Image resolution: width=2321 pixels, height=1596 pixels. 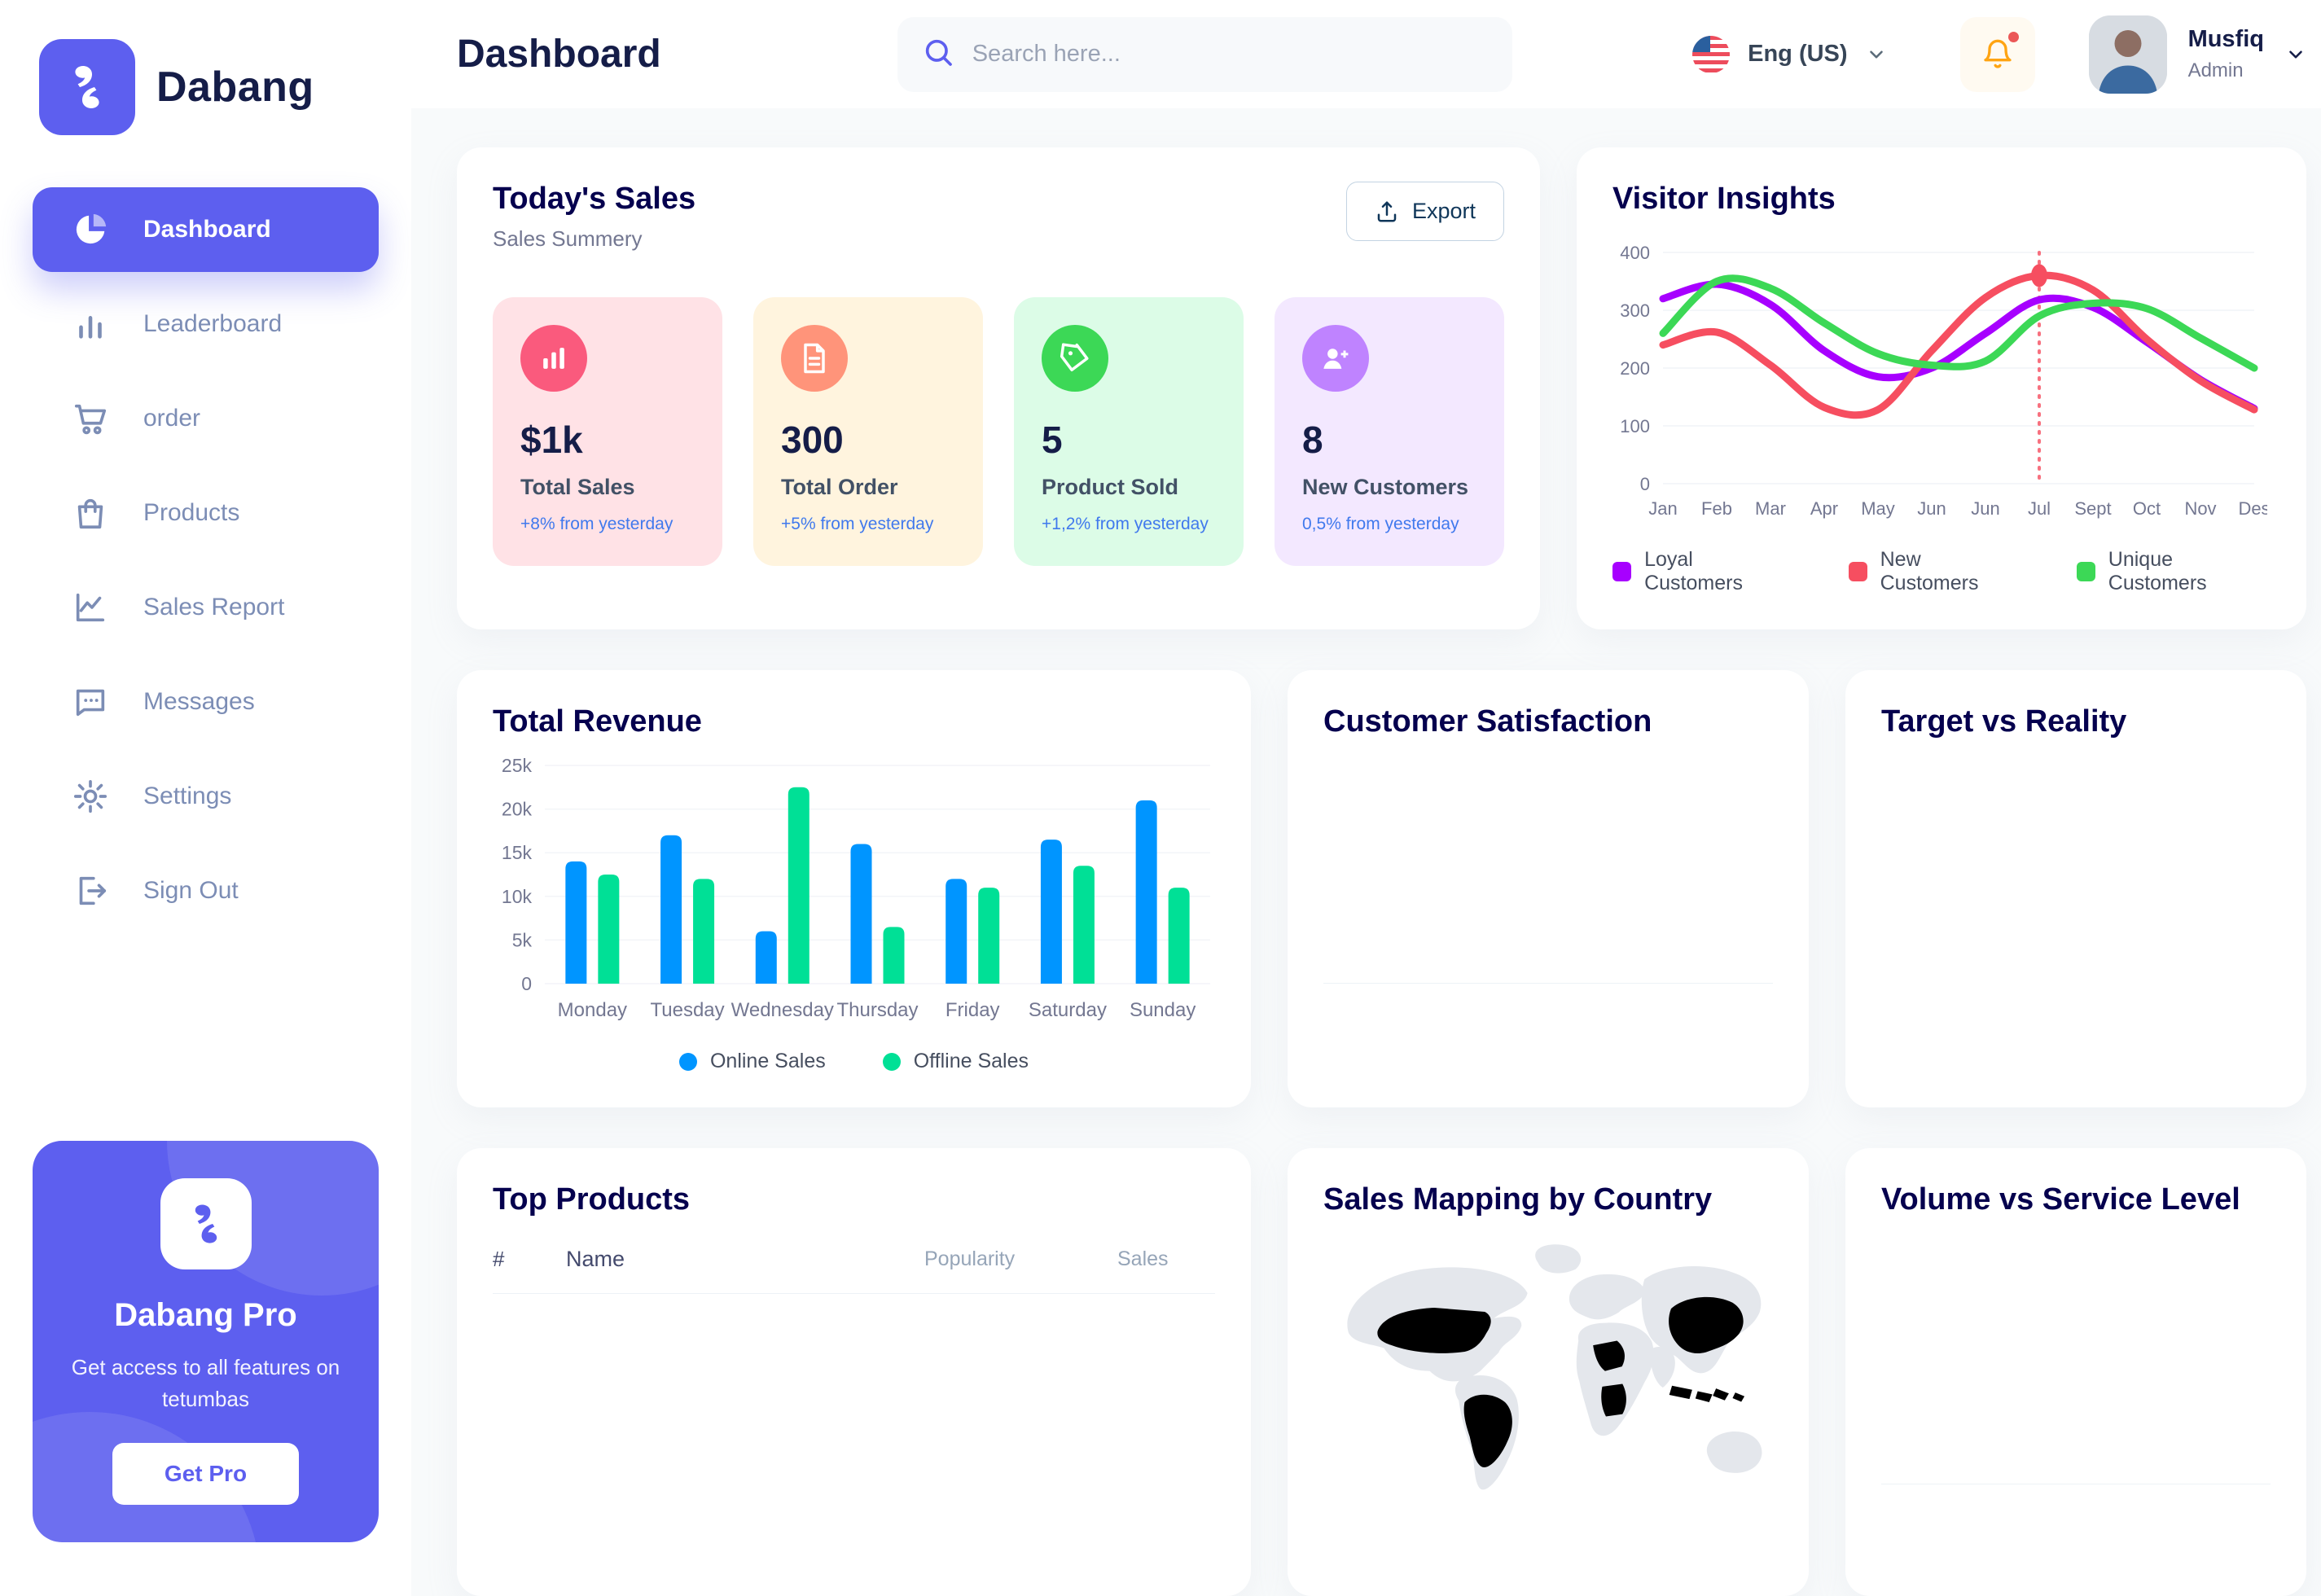 What do you see at coordinates (90, 703) in the screenshot?
I see `message-icon` at bounding box center [90, 703].